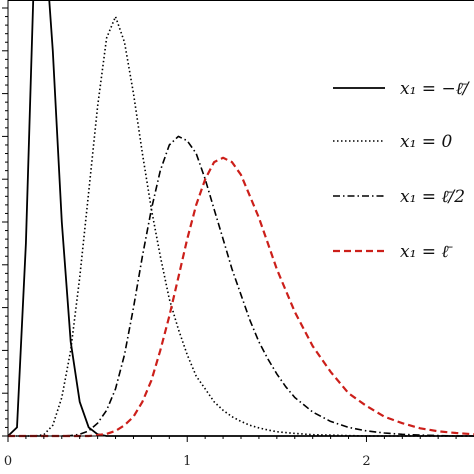  What do you see at coordinates (435, 89) in the screenshot?
I see `legend-label-1: x₁ = −ℓ̄/` at bounding box center [435, 89].